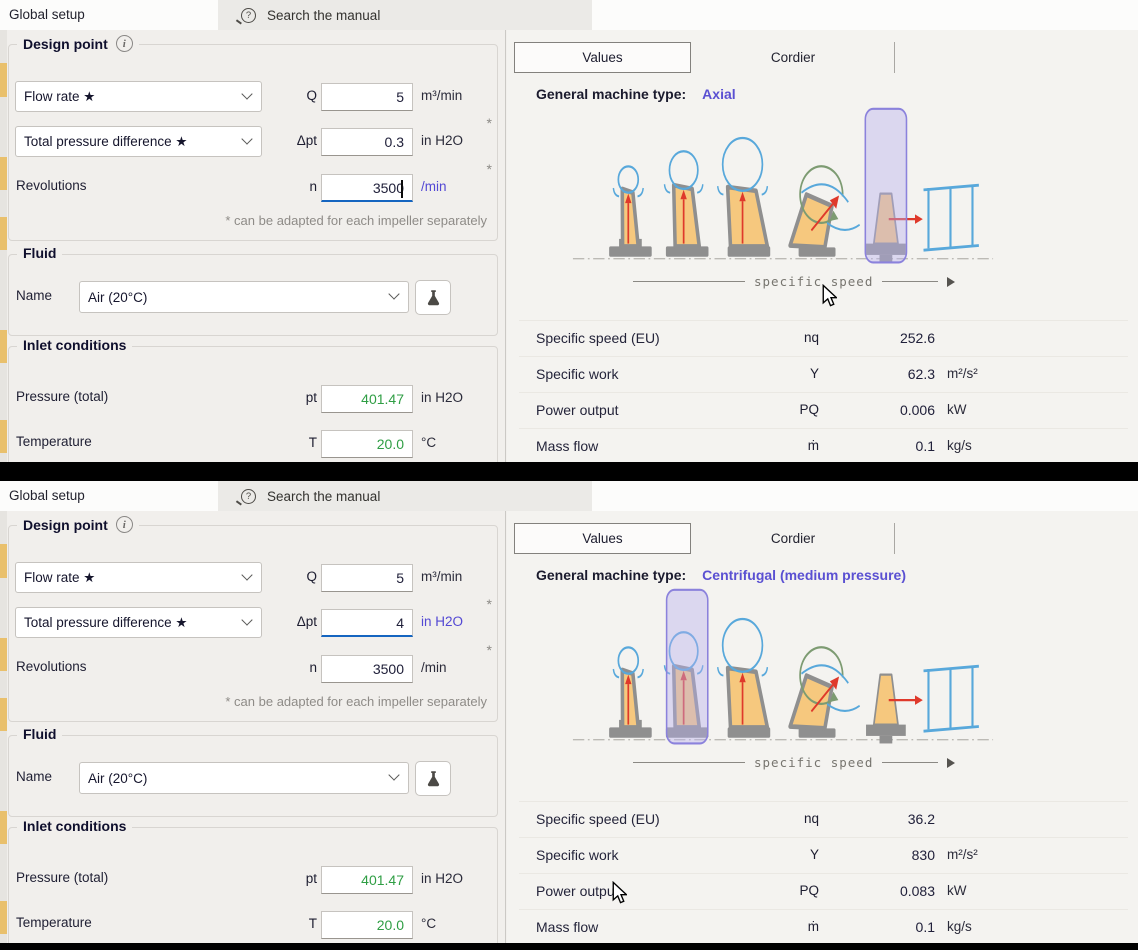 The width and height of the screenshot is (1138, 950). What do you see at coordinates (921, 819) in the screenshot?
I see `row-value: 36.2` at bounding box center [921, 819].